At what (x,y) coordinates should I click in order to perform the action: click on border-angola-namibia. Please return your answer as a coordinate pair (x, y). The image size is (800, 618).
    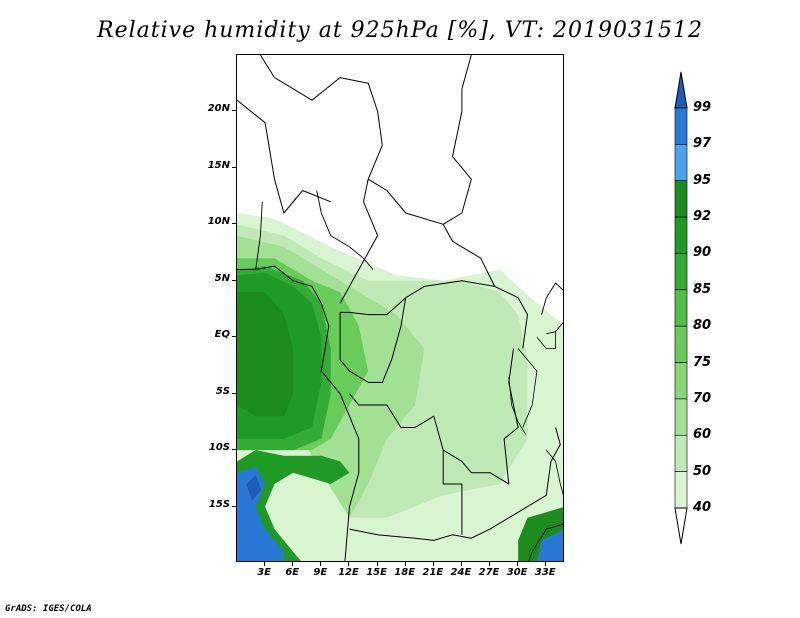
    Looking at the image, I should click on (438, 523).